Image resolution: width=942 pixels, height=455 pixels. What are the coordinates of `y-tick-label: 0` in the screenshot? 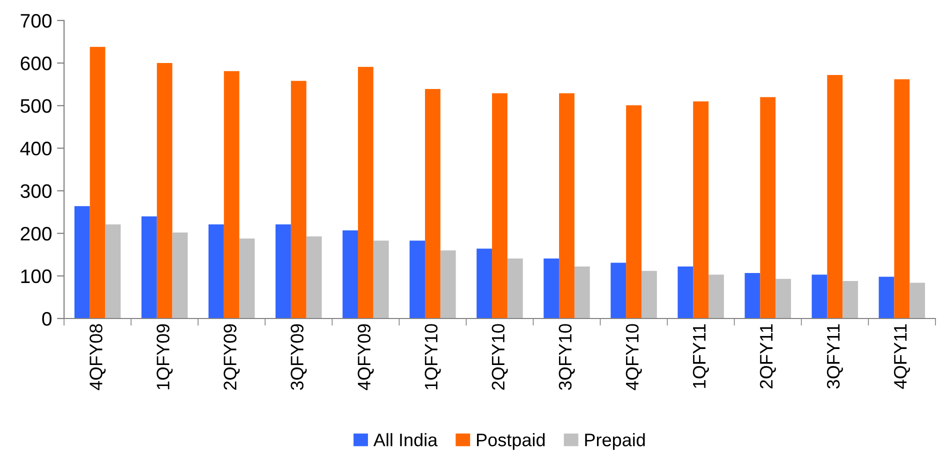 It's located at (47, 319).